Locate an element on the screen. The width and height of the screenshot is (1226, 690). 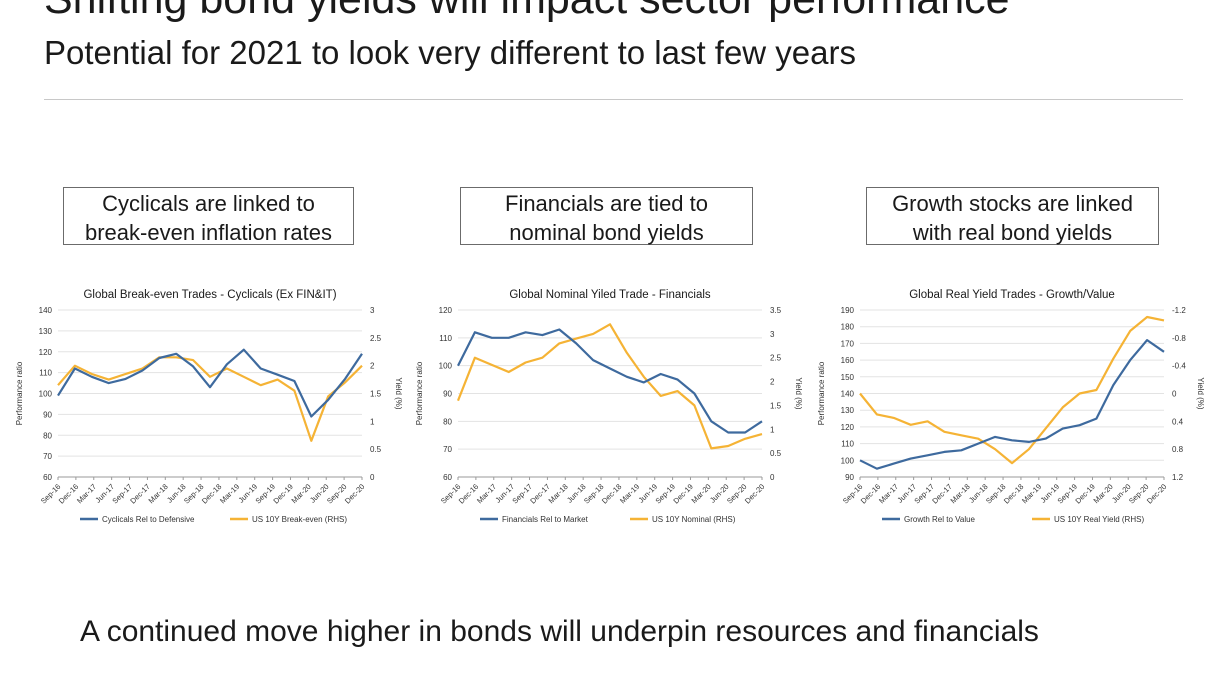
y-tick-label: 150 is located at coordinates (848, 377).